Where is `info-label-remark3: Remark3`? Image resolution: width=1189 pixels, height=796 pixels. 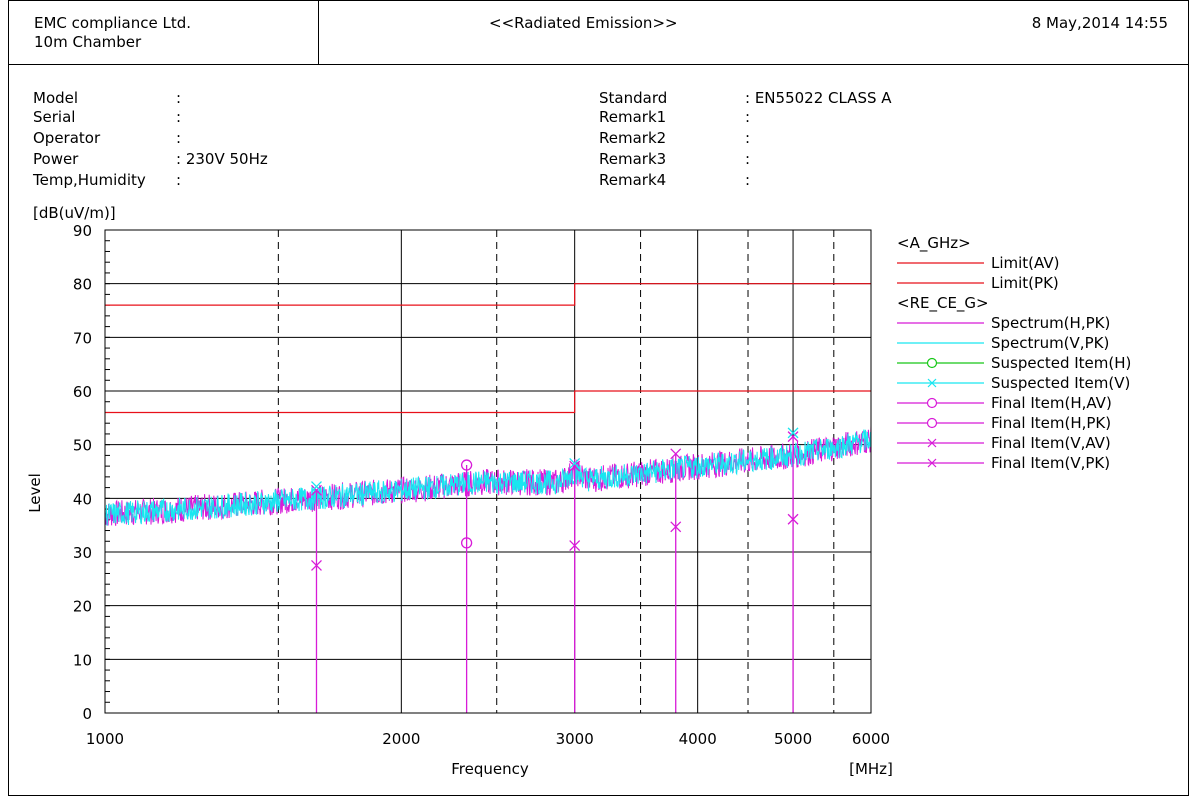 info-label-remark3: Remark3 is located at coordinates (633, 159).